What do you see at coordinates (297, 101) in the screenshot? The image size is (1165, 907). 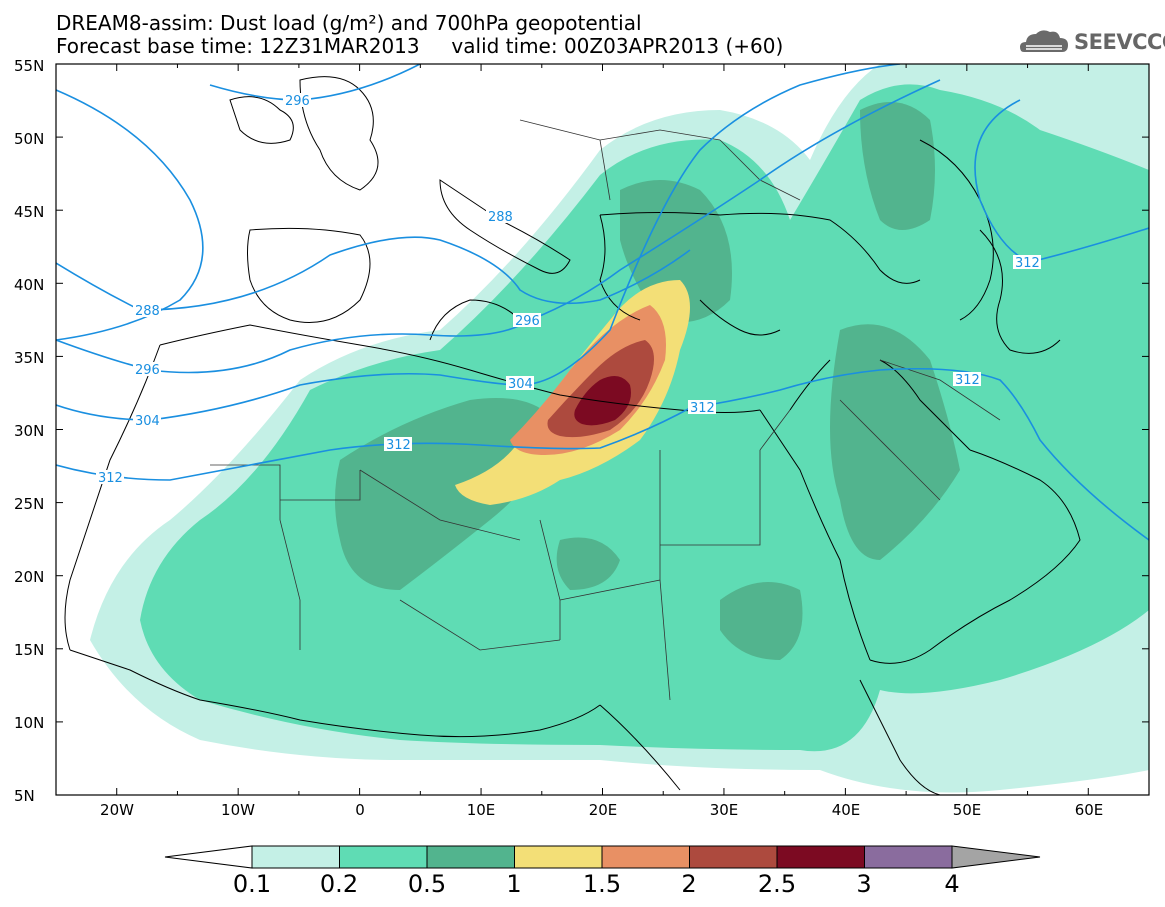 I see `contour-label-296-north: 296` at bounding box center [297, 101].